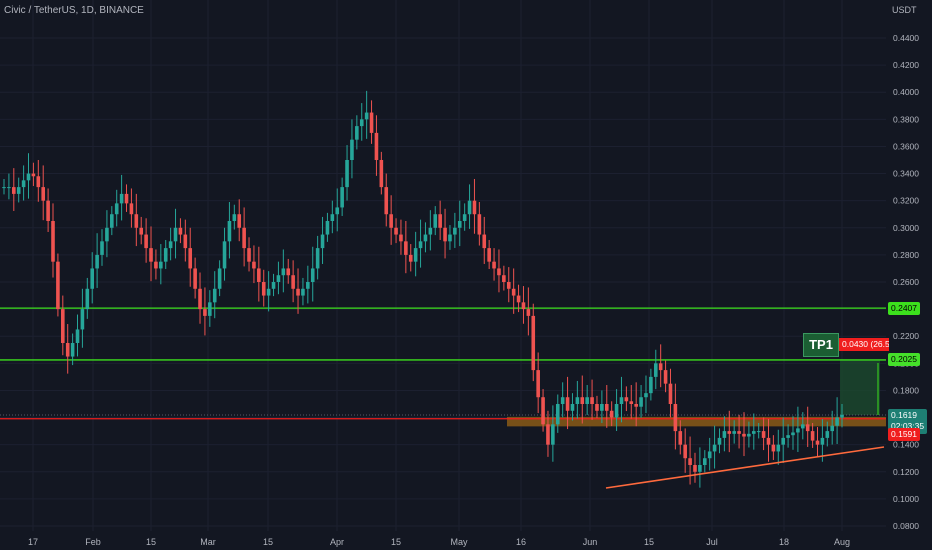 The image size is (932, 550). What do you see at coordinates (906, 390) in the screenshot?
I see `y-tick-label: 0.1800` at bounding box center [906, 390].